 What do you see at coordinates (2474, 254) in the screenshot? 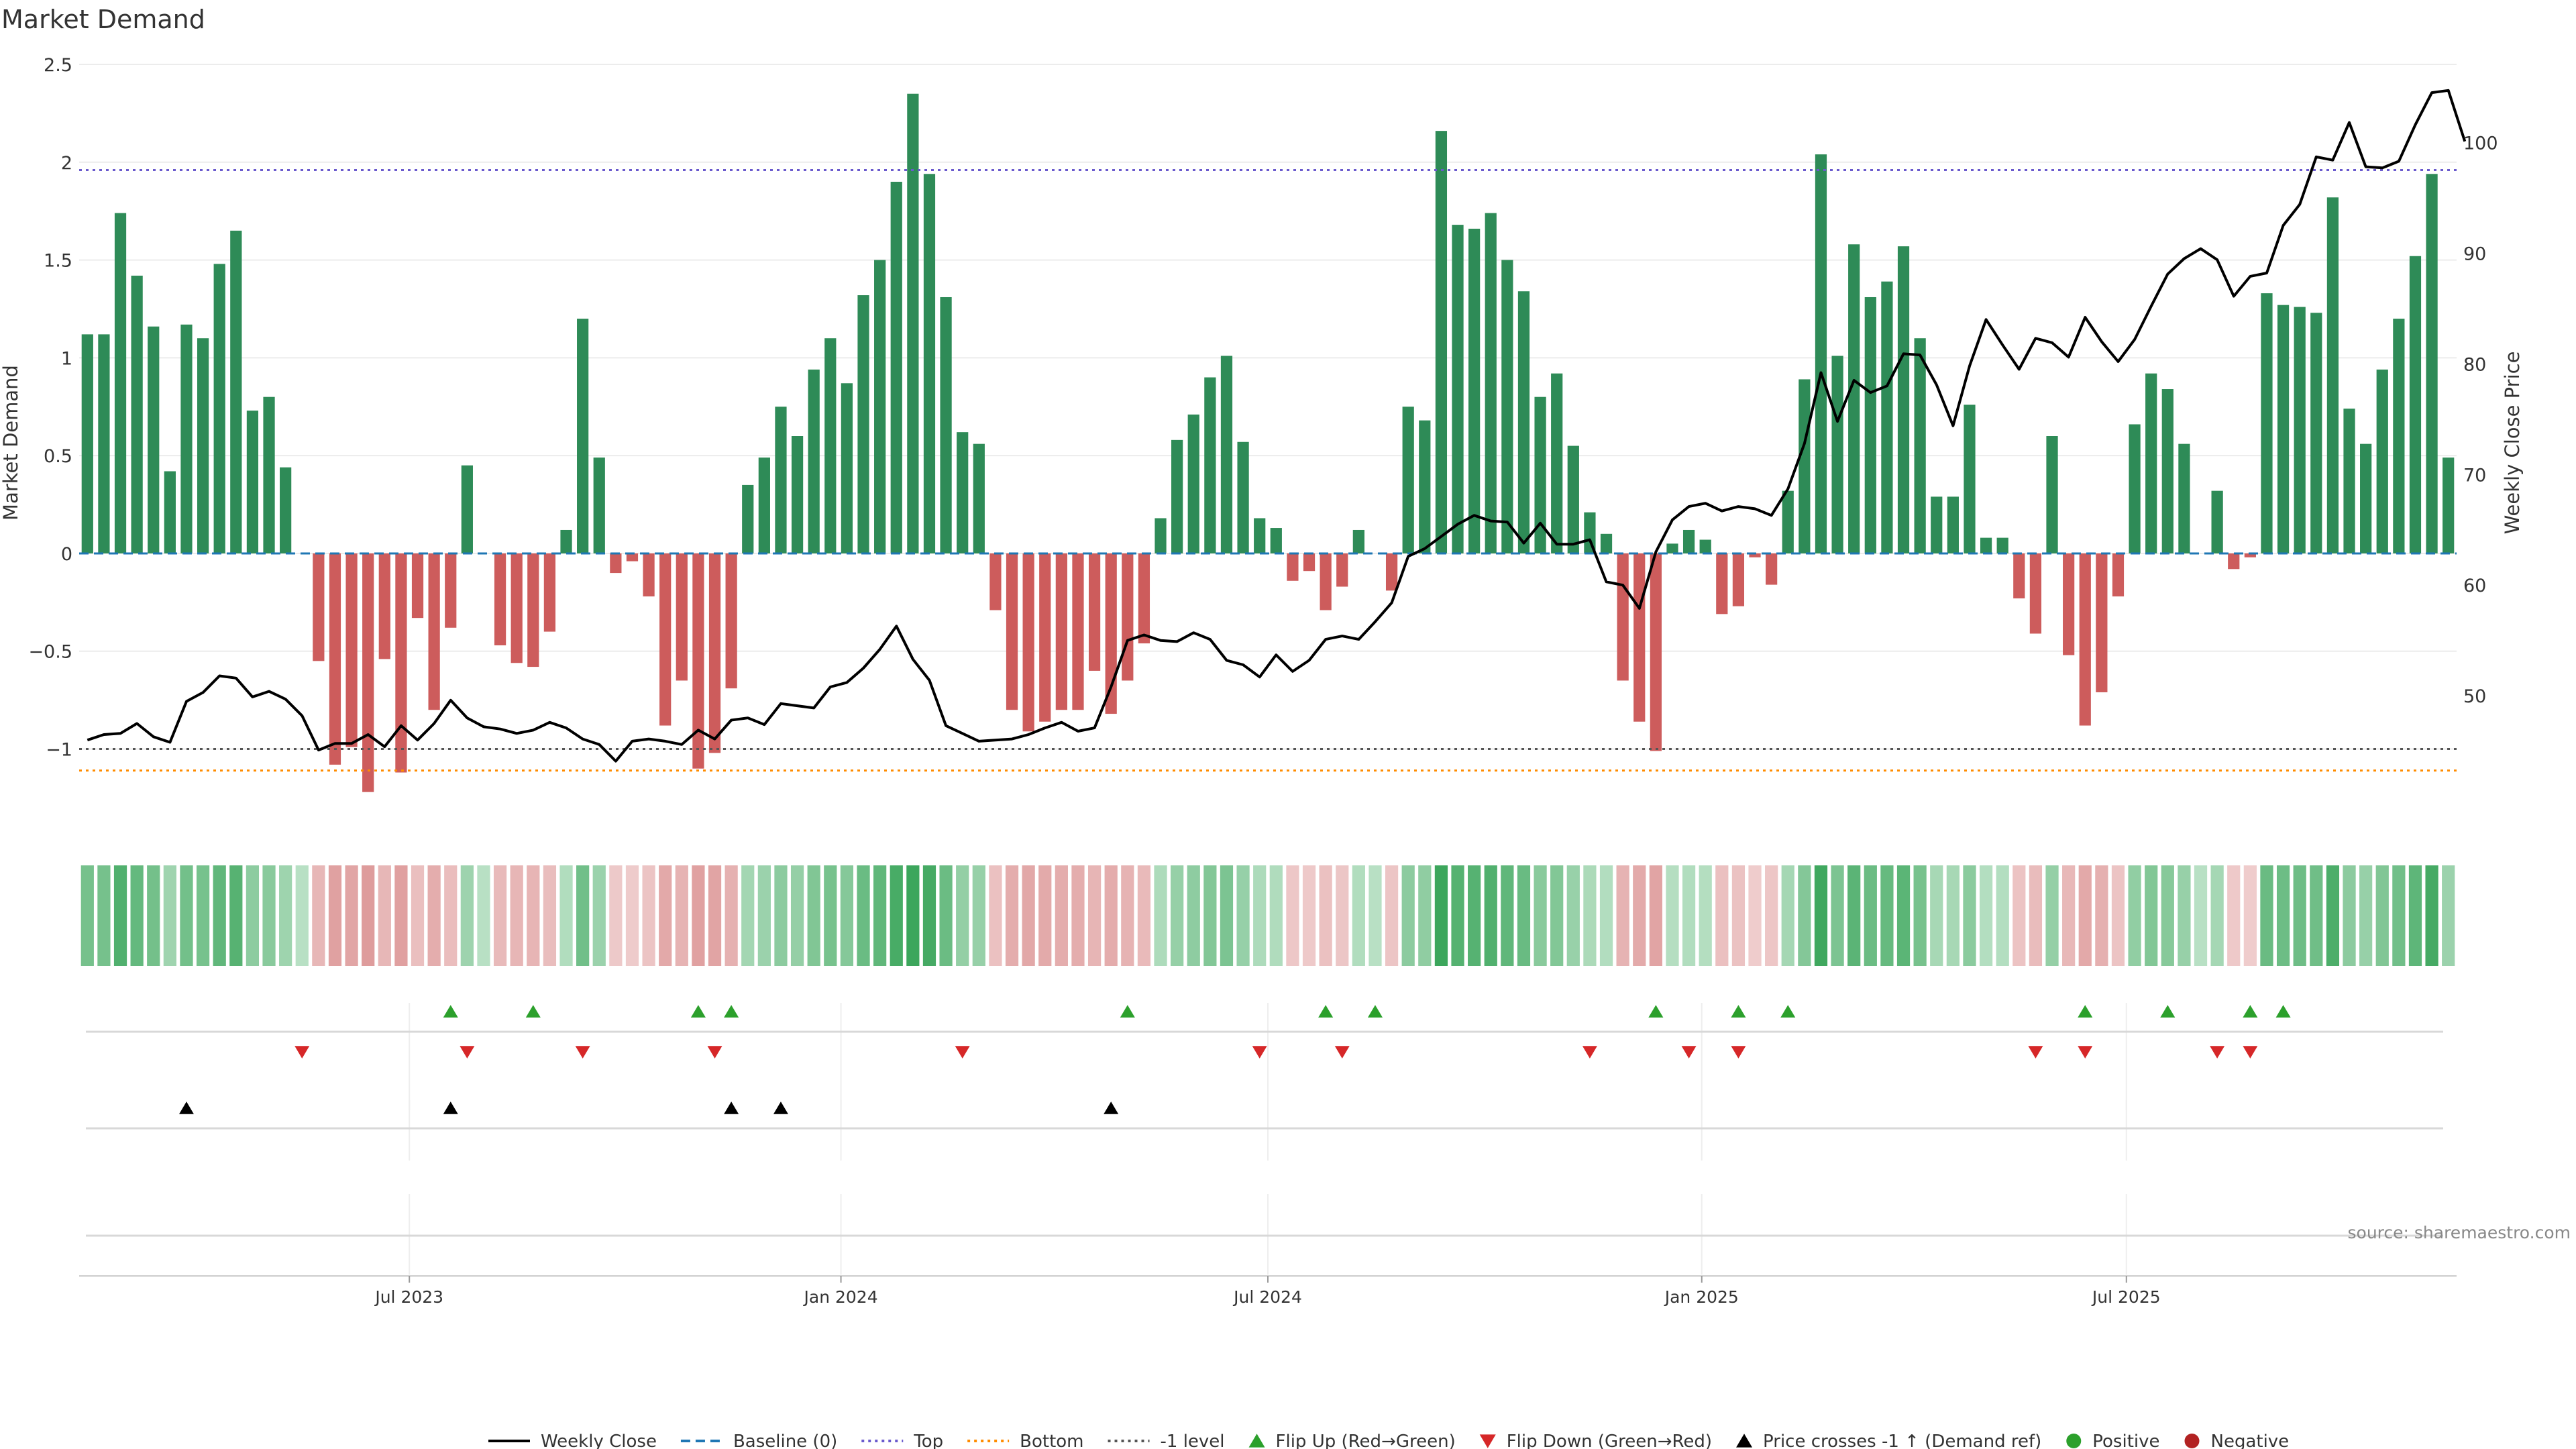
I see `y-tick-label-right: 90` at bounding box center [2474, 254].